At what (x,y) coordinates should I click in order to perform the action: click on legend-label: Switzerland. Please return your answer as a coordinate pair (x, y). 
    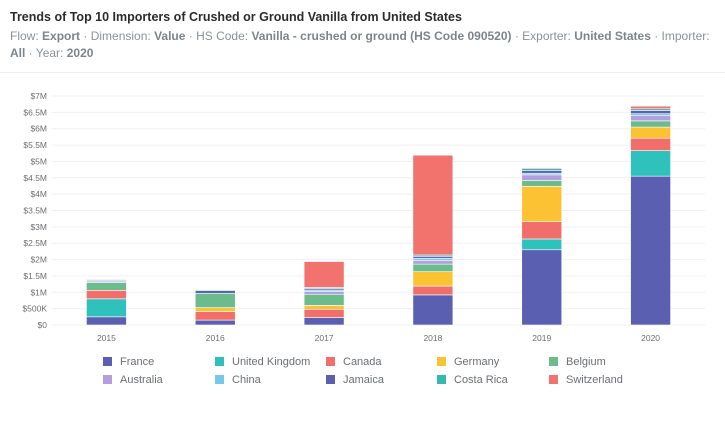
    Looking at the image, I should click on (594, 379).